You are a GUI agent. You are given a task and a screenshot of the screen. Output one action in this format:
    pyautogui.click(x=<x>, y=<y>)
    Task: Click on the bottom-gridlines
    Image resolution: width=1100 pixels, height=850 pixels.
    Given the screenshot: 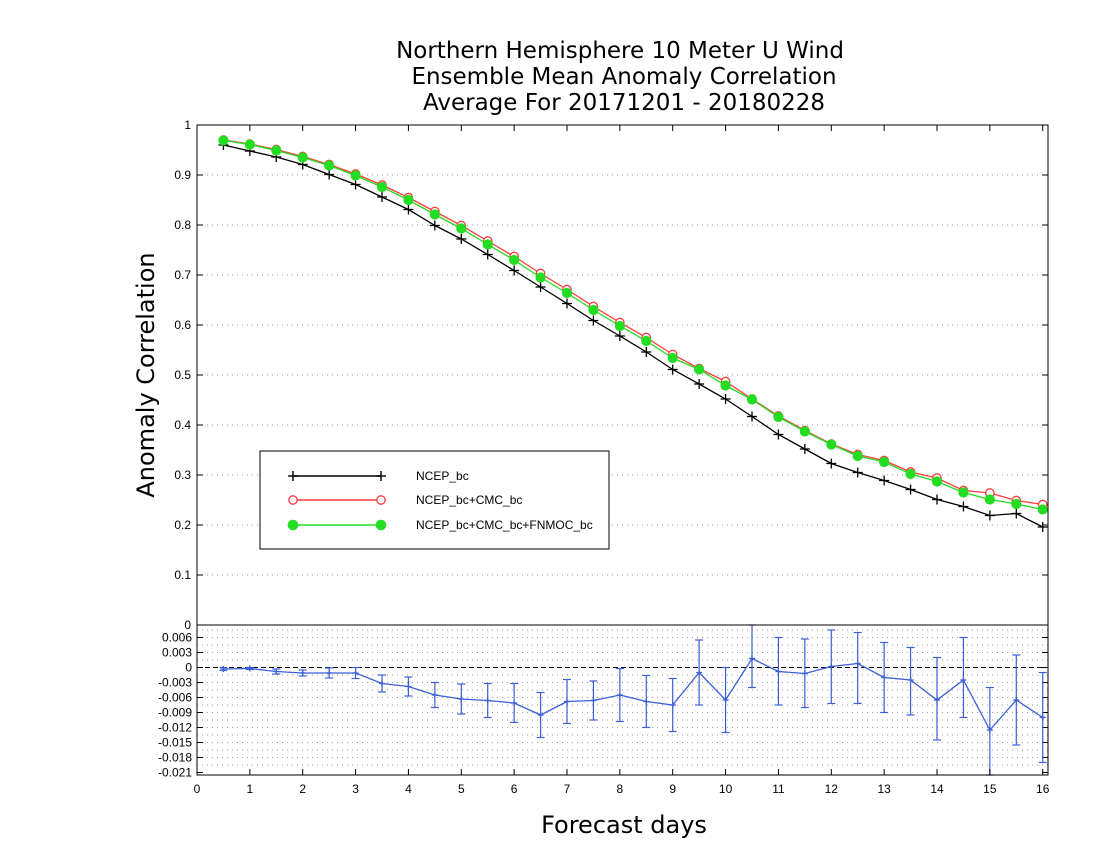 What is the action you would take?
    pyautogui.click(x=622, y=697)
    